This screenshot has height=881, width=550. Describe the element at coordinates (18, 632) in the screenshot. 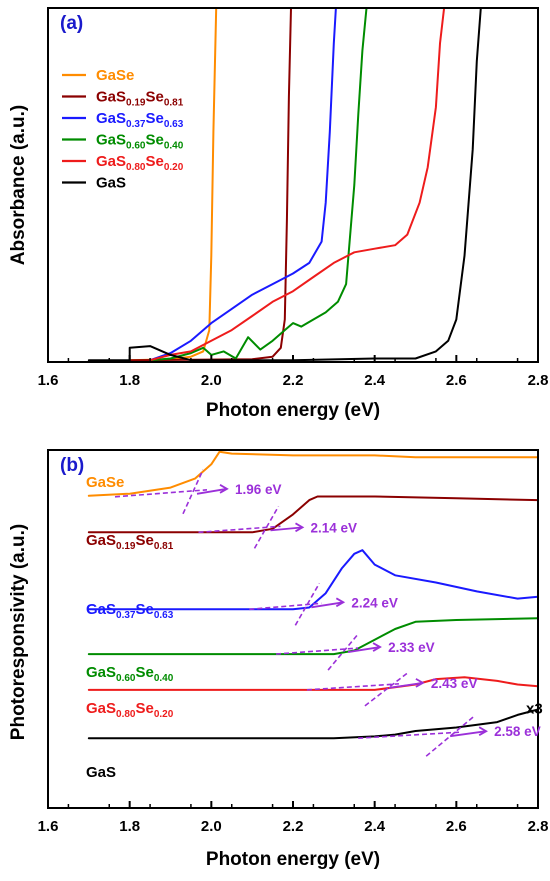

I see `y-axis-label: Photoresponsivity (a.u.)` at that location.